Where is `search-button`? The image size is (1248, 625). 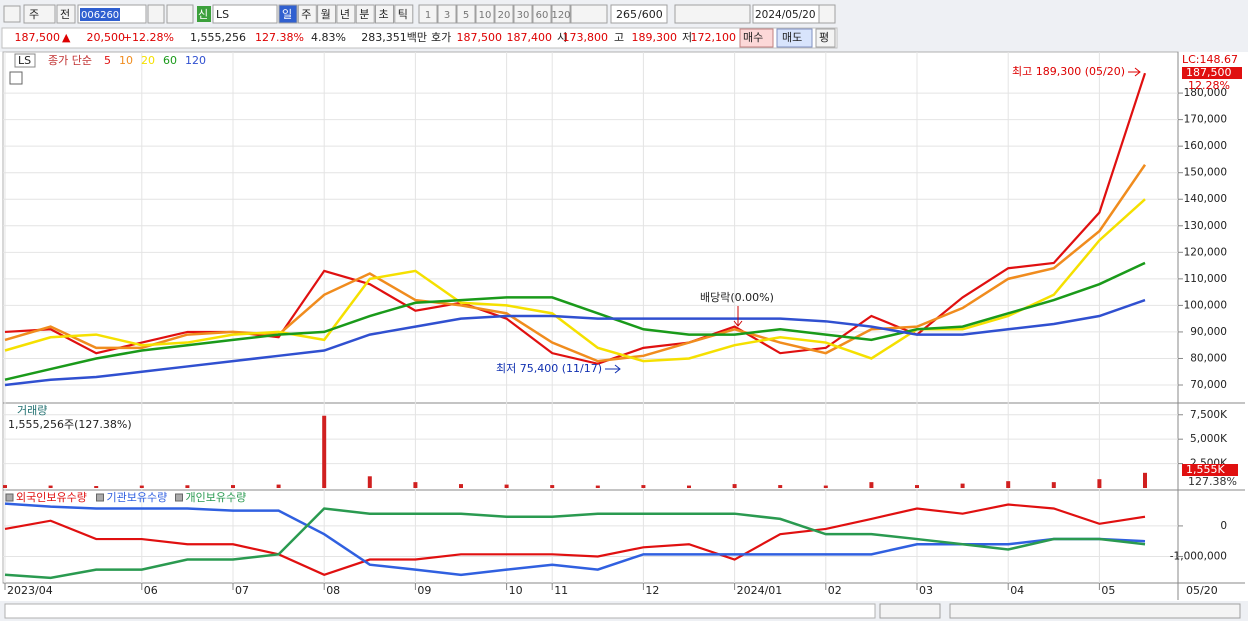 search-button is located at coordinates (156, 14).